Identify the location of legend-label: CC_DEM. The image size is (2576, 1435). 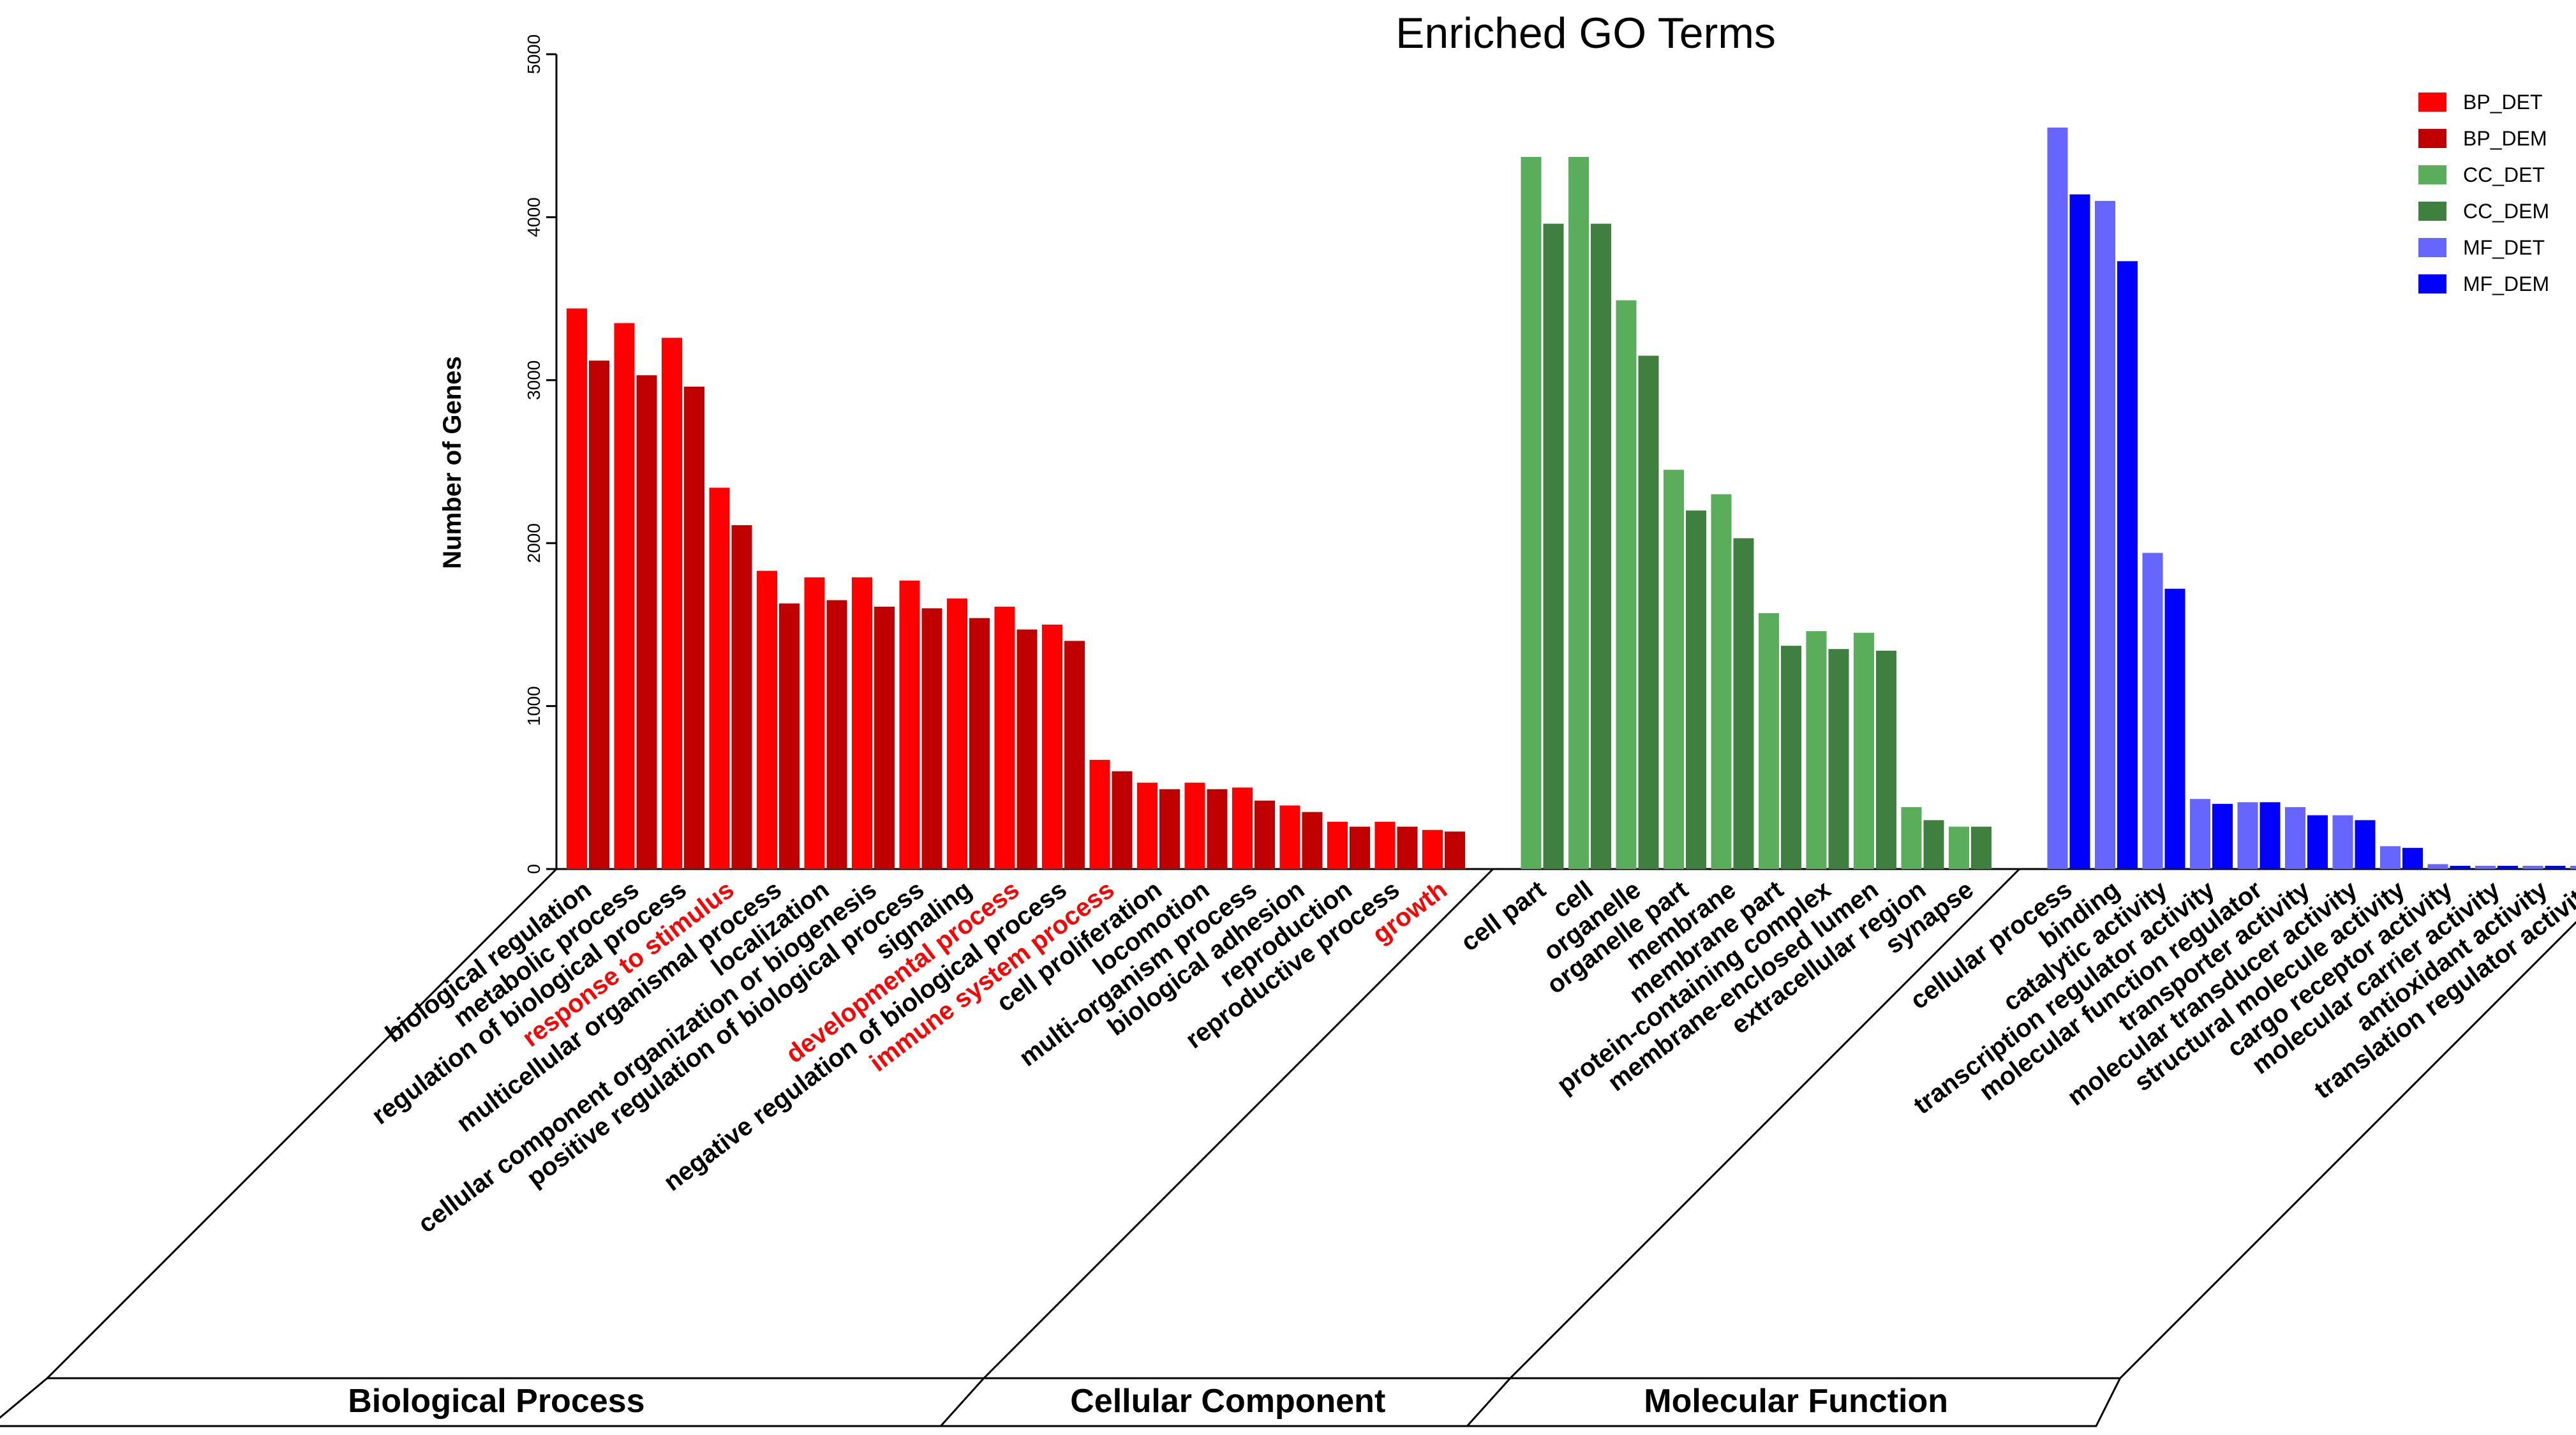
(2506, 211).